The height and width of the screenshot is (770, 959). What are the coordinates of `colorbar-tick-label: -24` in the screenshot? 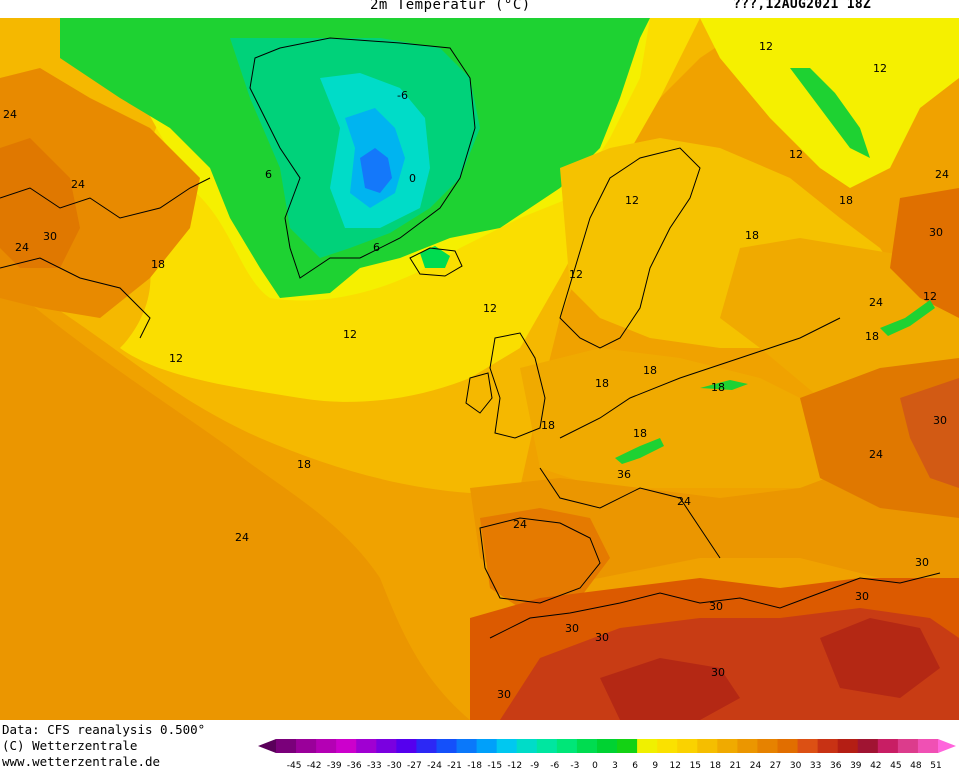 It's located at (434, 765).